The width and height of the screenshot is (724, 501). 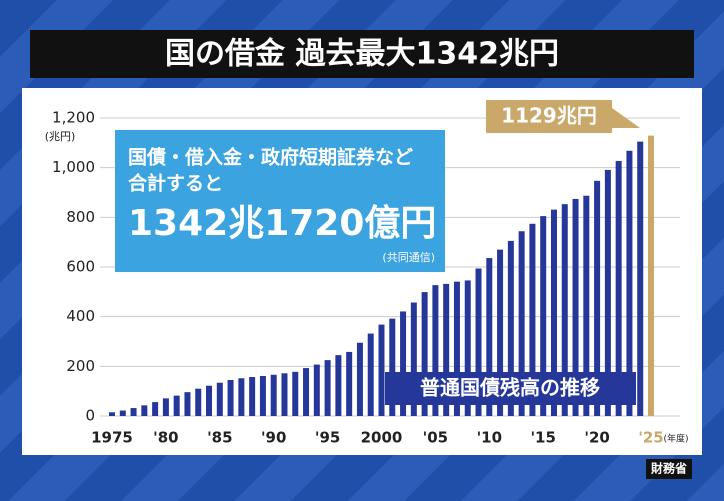 I want to click on x-tick-label: '05, so click(x=435, y=438).